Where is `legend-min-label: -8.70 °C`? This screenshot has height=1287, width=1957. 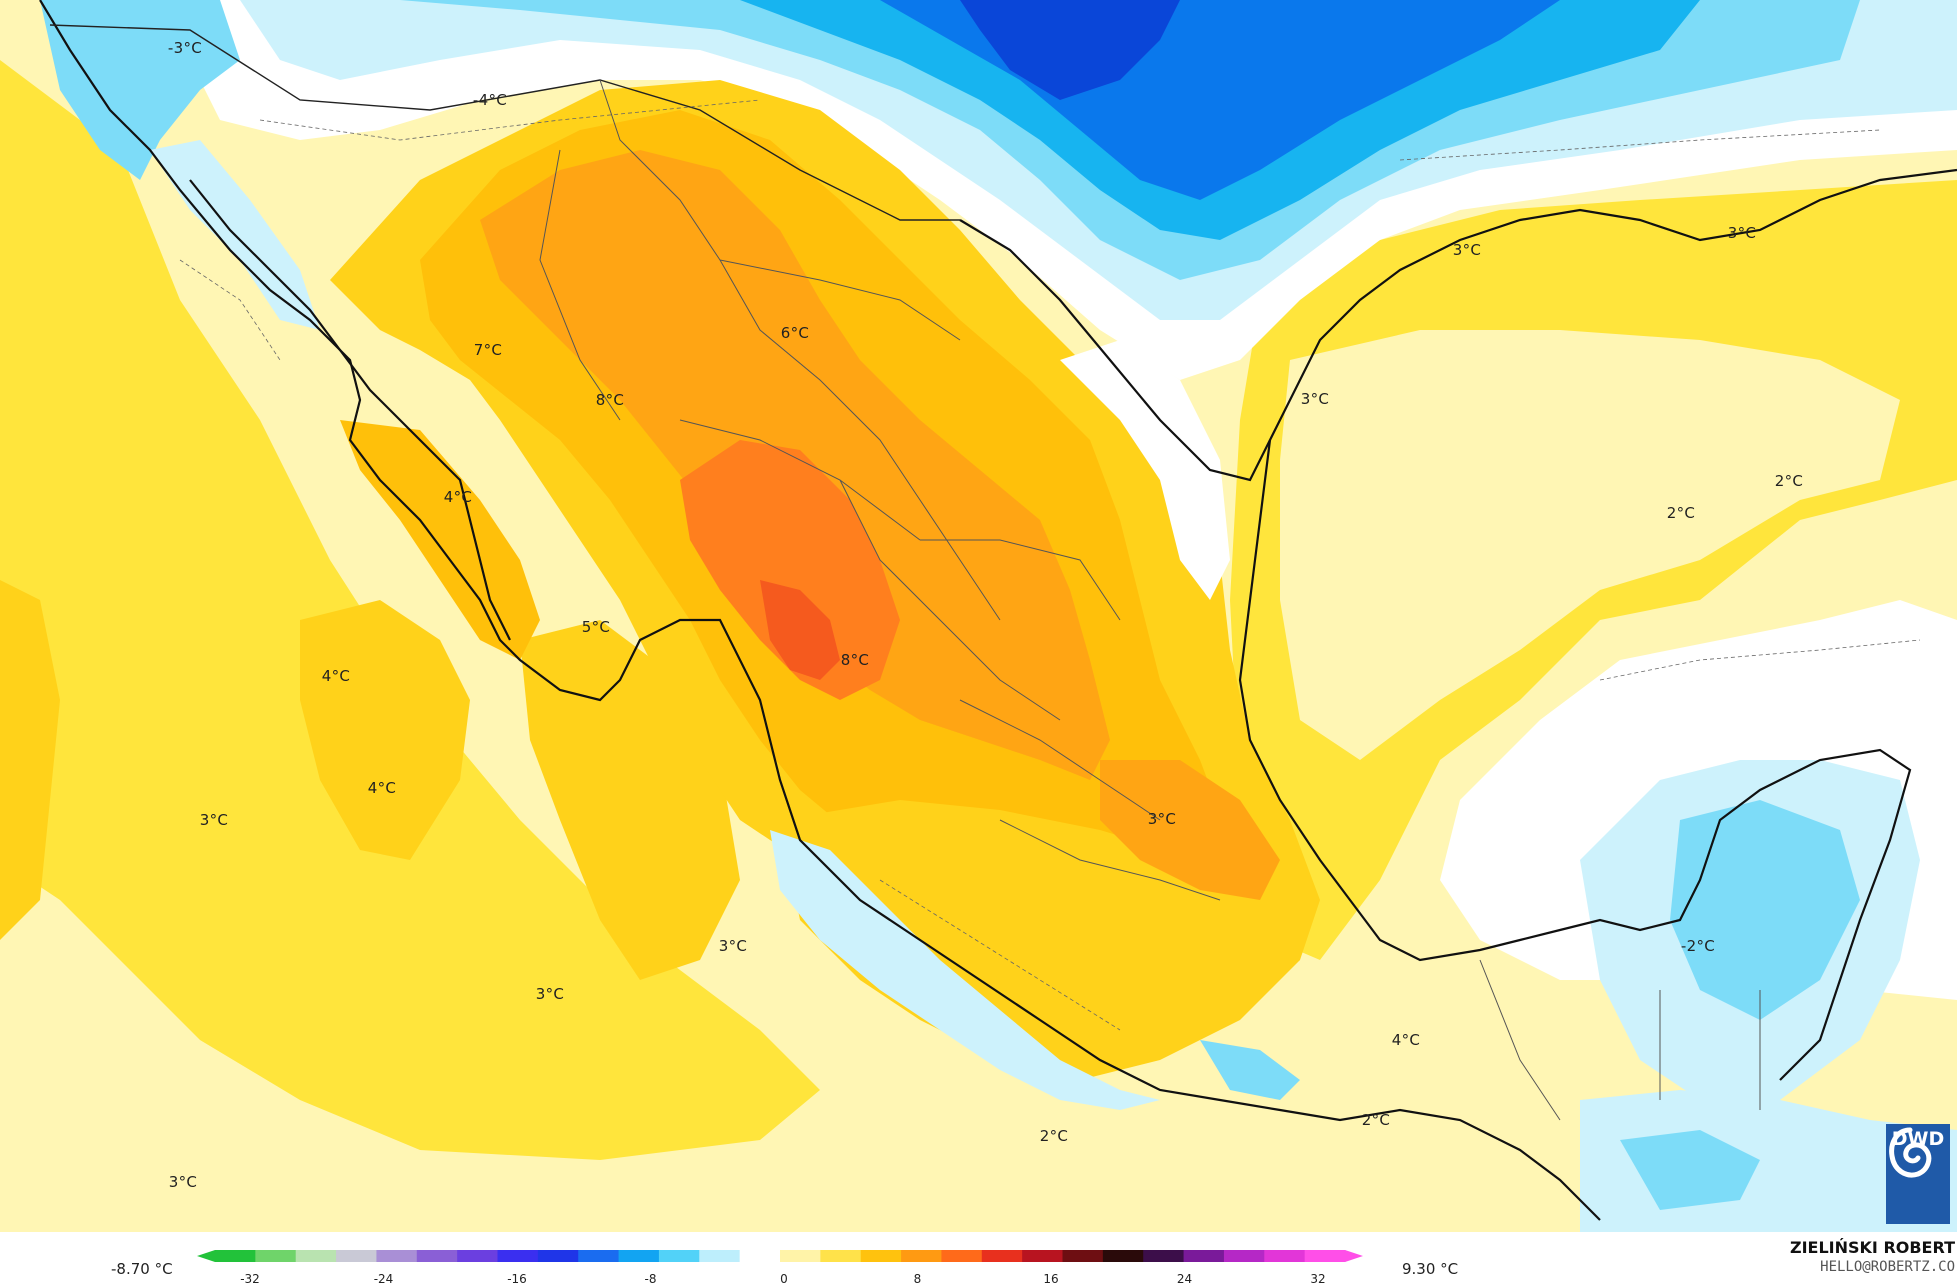 legend-min-label: -8.70 °C is located at coordinates (142, 1269).